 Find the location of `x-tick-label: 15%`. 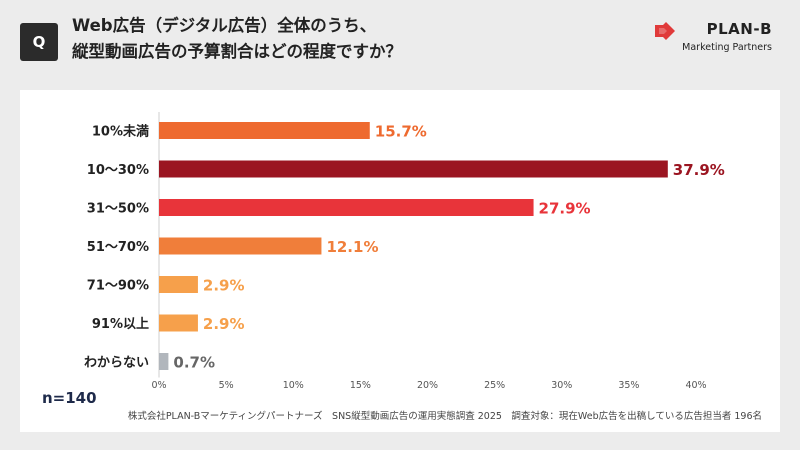

x-tick-label: 15% is located at coordinates (360, 385).